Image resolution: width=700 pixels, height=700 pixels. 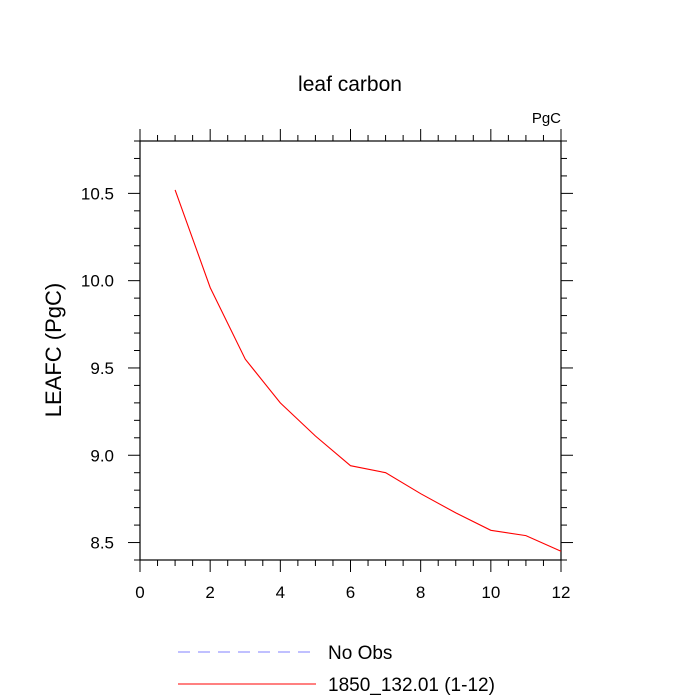 What do you see at coordinates (411, 685) in the screenshot?
I see `legend-label-series: 1850_132.01 (1-12)` at bounding box center [411, 685].